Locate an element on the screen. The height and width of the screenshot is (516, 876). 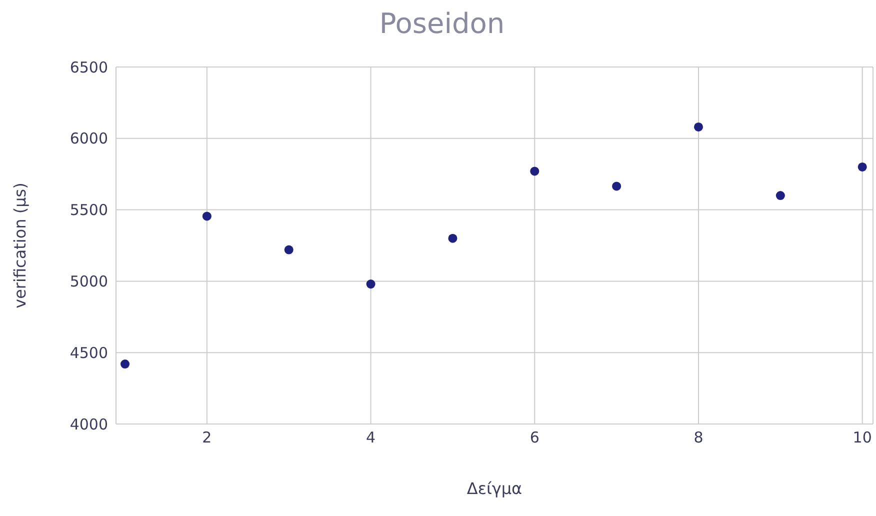
x-axis-title: Δείγμα is located at coordinates (494, 488).